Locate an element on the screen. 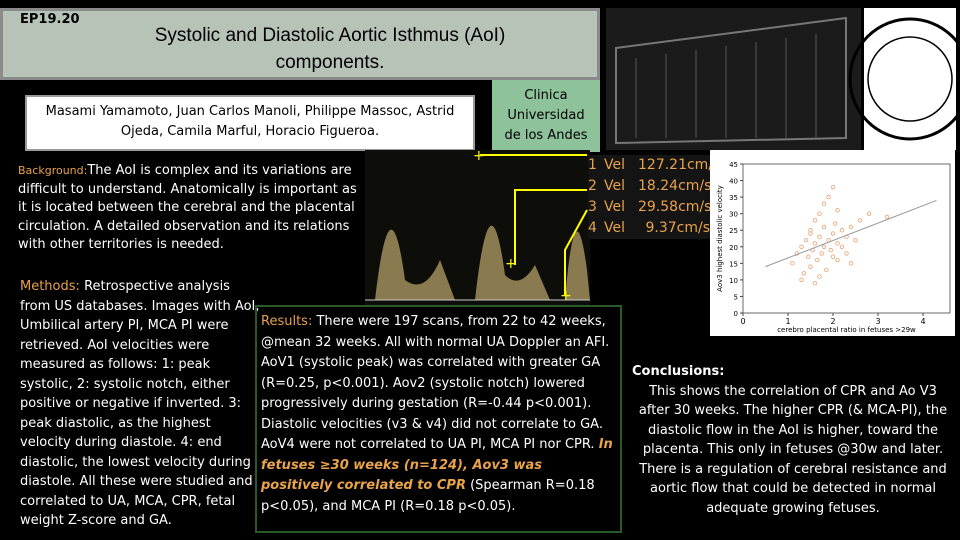 This screenshot has height=540, width=960. velocity-cell: 127.21cm/s is located at coordinates (679, 165).